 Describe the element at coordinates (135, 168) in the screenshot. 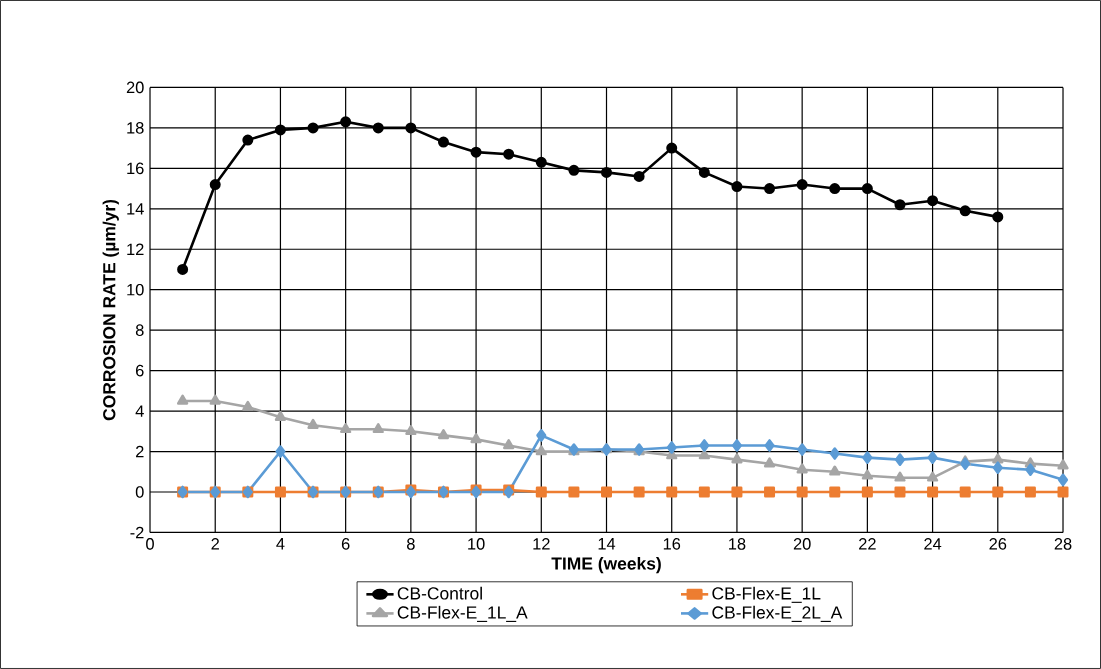

I see `y-tick-label: 16` at that location.